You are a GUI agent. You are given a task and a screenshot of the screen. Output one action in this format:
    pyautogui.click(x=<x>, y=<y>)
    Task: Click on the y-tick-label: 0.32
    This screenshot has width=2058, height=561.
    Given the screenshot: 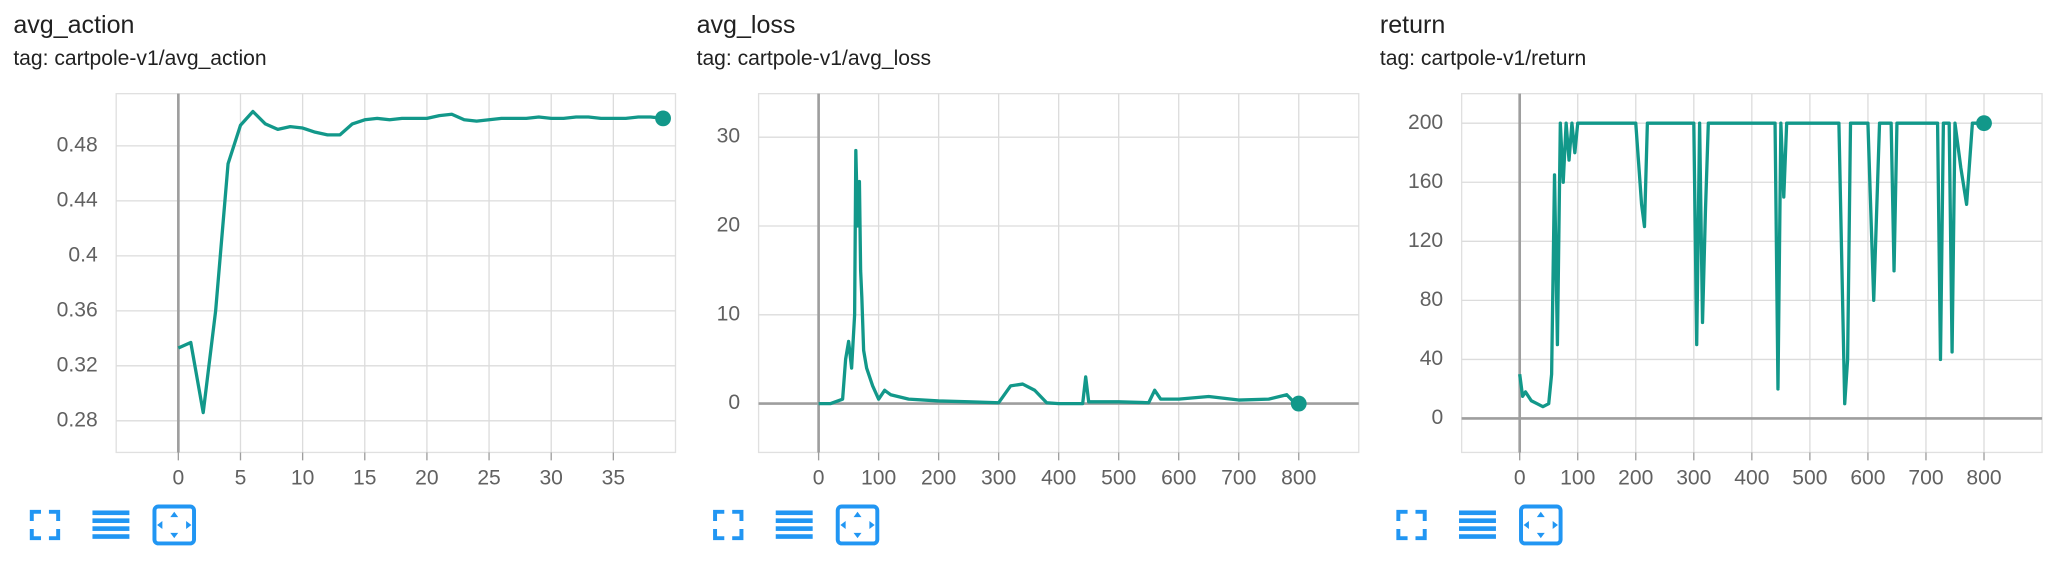 What is the action you would take?
    pyautogui.click(x=77, y=364)
    